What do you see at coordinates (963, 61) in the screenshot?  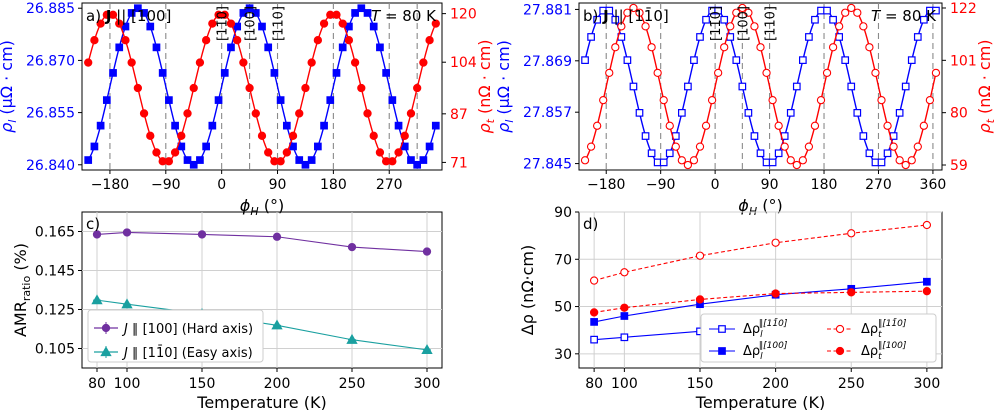 I see `y-tick-label-right: 101` at bounding box center [963, 61].